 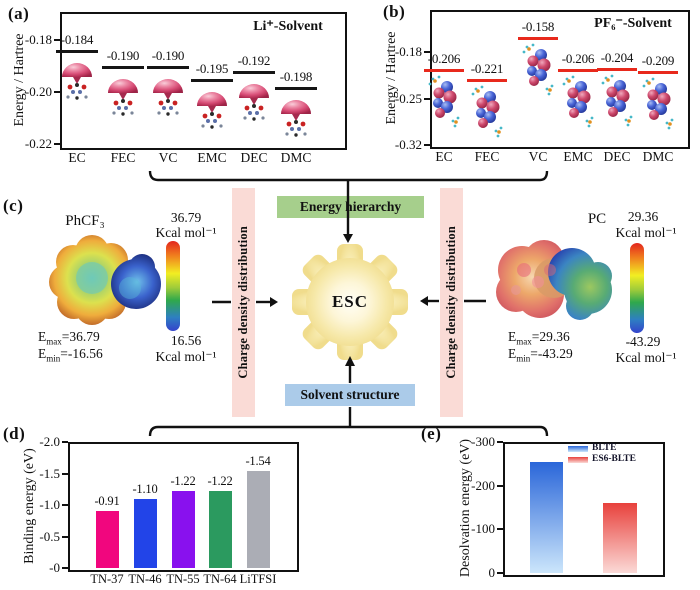 What do you see at coordinates (186, 356) in the screenshot?
I see `phcf3-colorbar-unit-bottom: Kcal mol⁻¹` at bounding box center [186, 356].